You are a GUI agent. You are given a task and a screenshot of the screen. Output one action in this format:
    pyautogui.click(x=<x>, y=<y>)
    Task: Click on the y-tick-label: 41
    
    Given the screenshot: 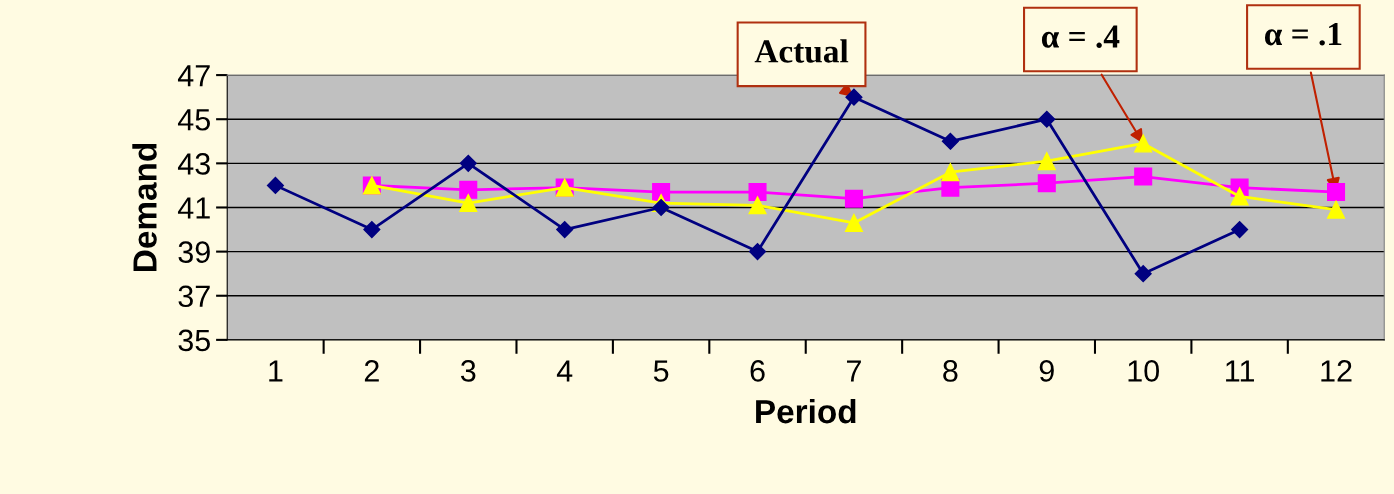 What is the action you would take?
    pyautogui.click(x=193, y=208)
    